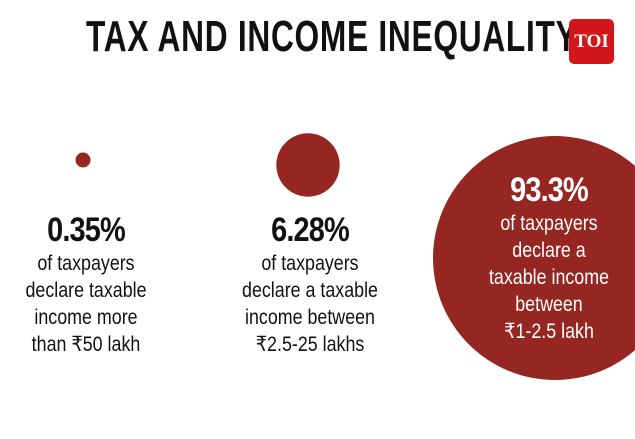  Describe the element at coordinates (86, 344) in the screenshot. I see `stat-desc: than ₹50 lakh` at that location.